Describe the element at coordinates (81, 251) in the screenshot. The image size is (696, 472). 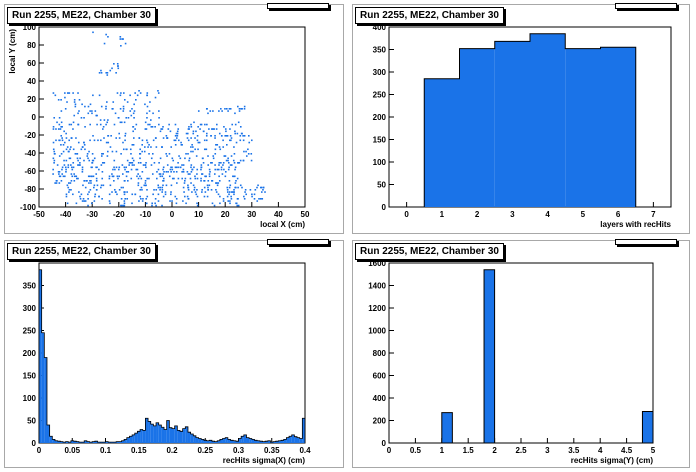
I see `sigmax-title: Run 2255, ME22, Chamber 30` at that location.